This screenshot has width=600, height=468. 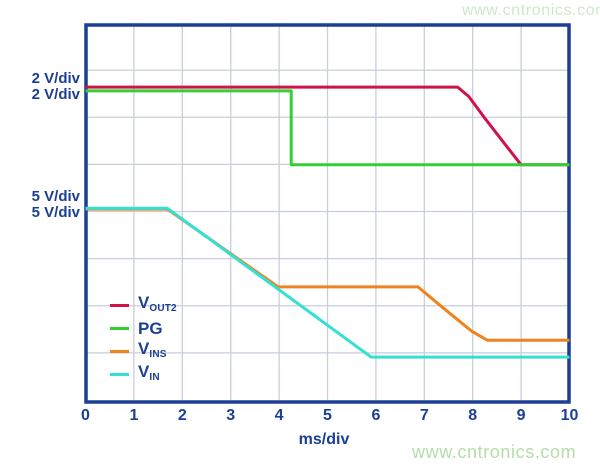 I want to click on x-tick-label-0: 0, so click(x=85, y=415).